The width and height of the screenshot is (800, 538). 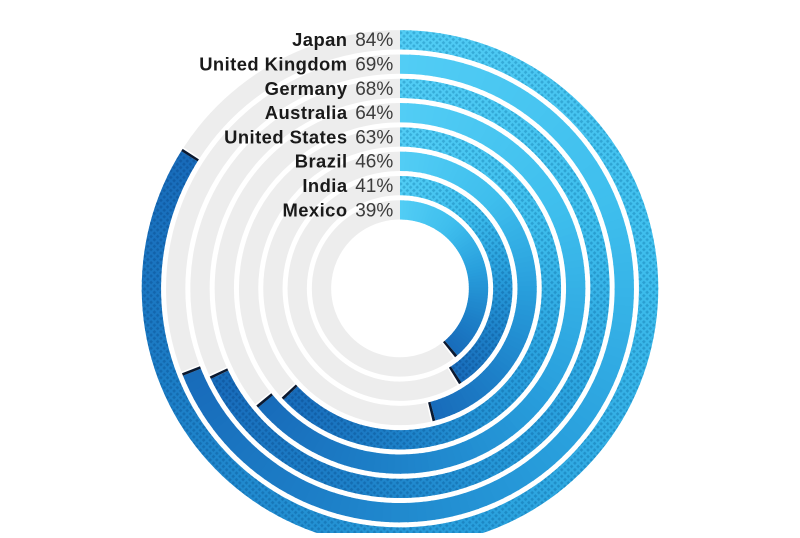 What do you see at coordinates (306, 88) in the screenshot?
I see `svg-text: Germany` at bounding box center [306, 88].